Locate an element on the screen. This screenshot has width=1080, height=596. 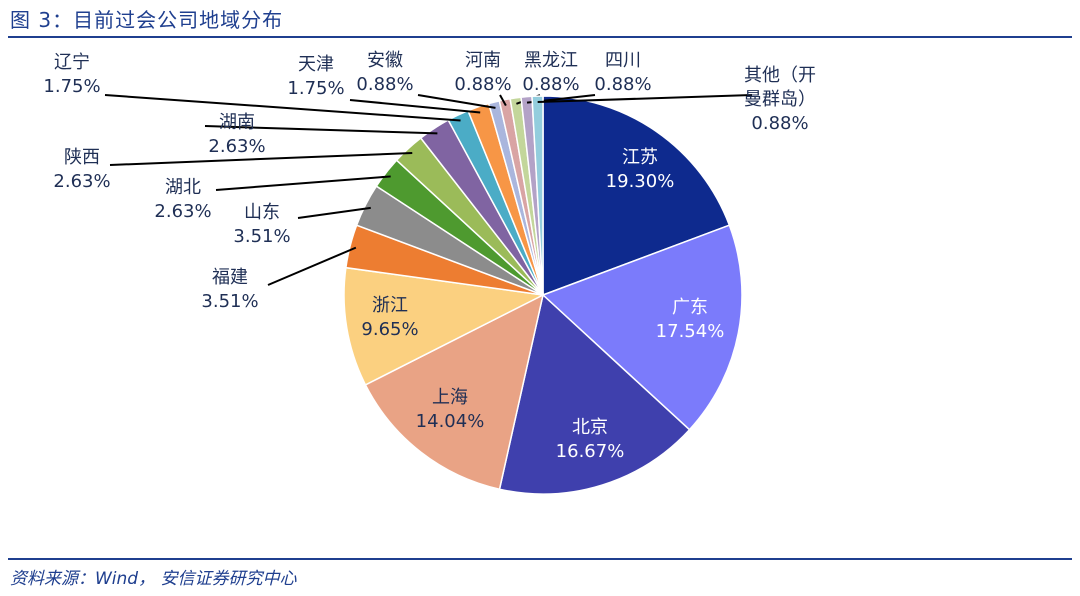
footer-rule is located at coordinates (540, 559).